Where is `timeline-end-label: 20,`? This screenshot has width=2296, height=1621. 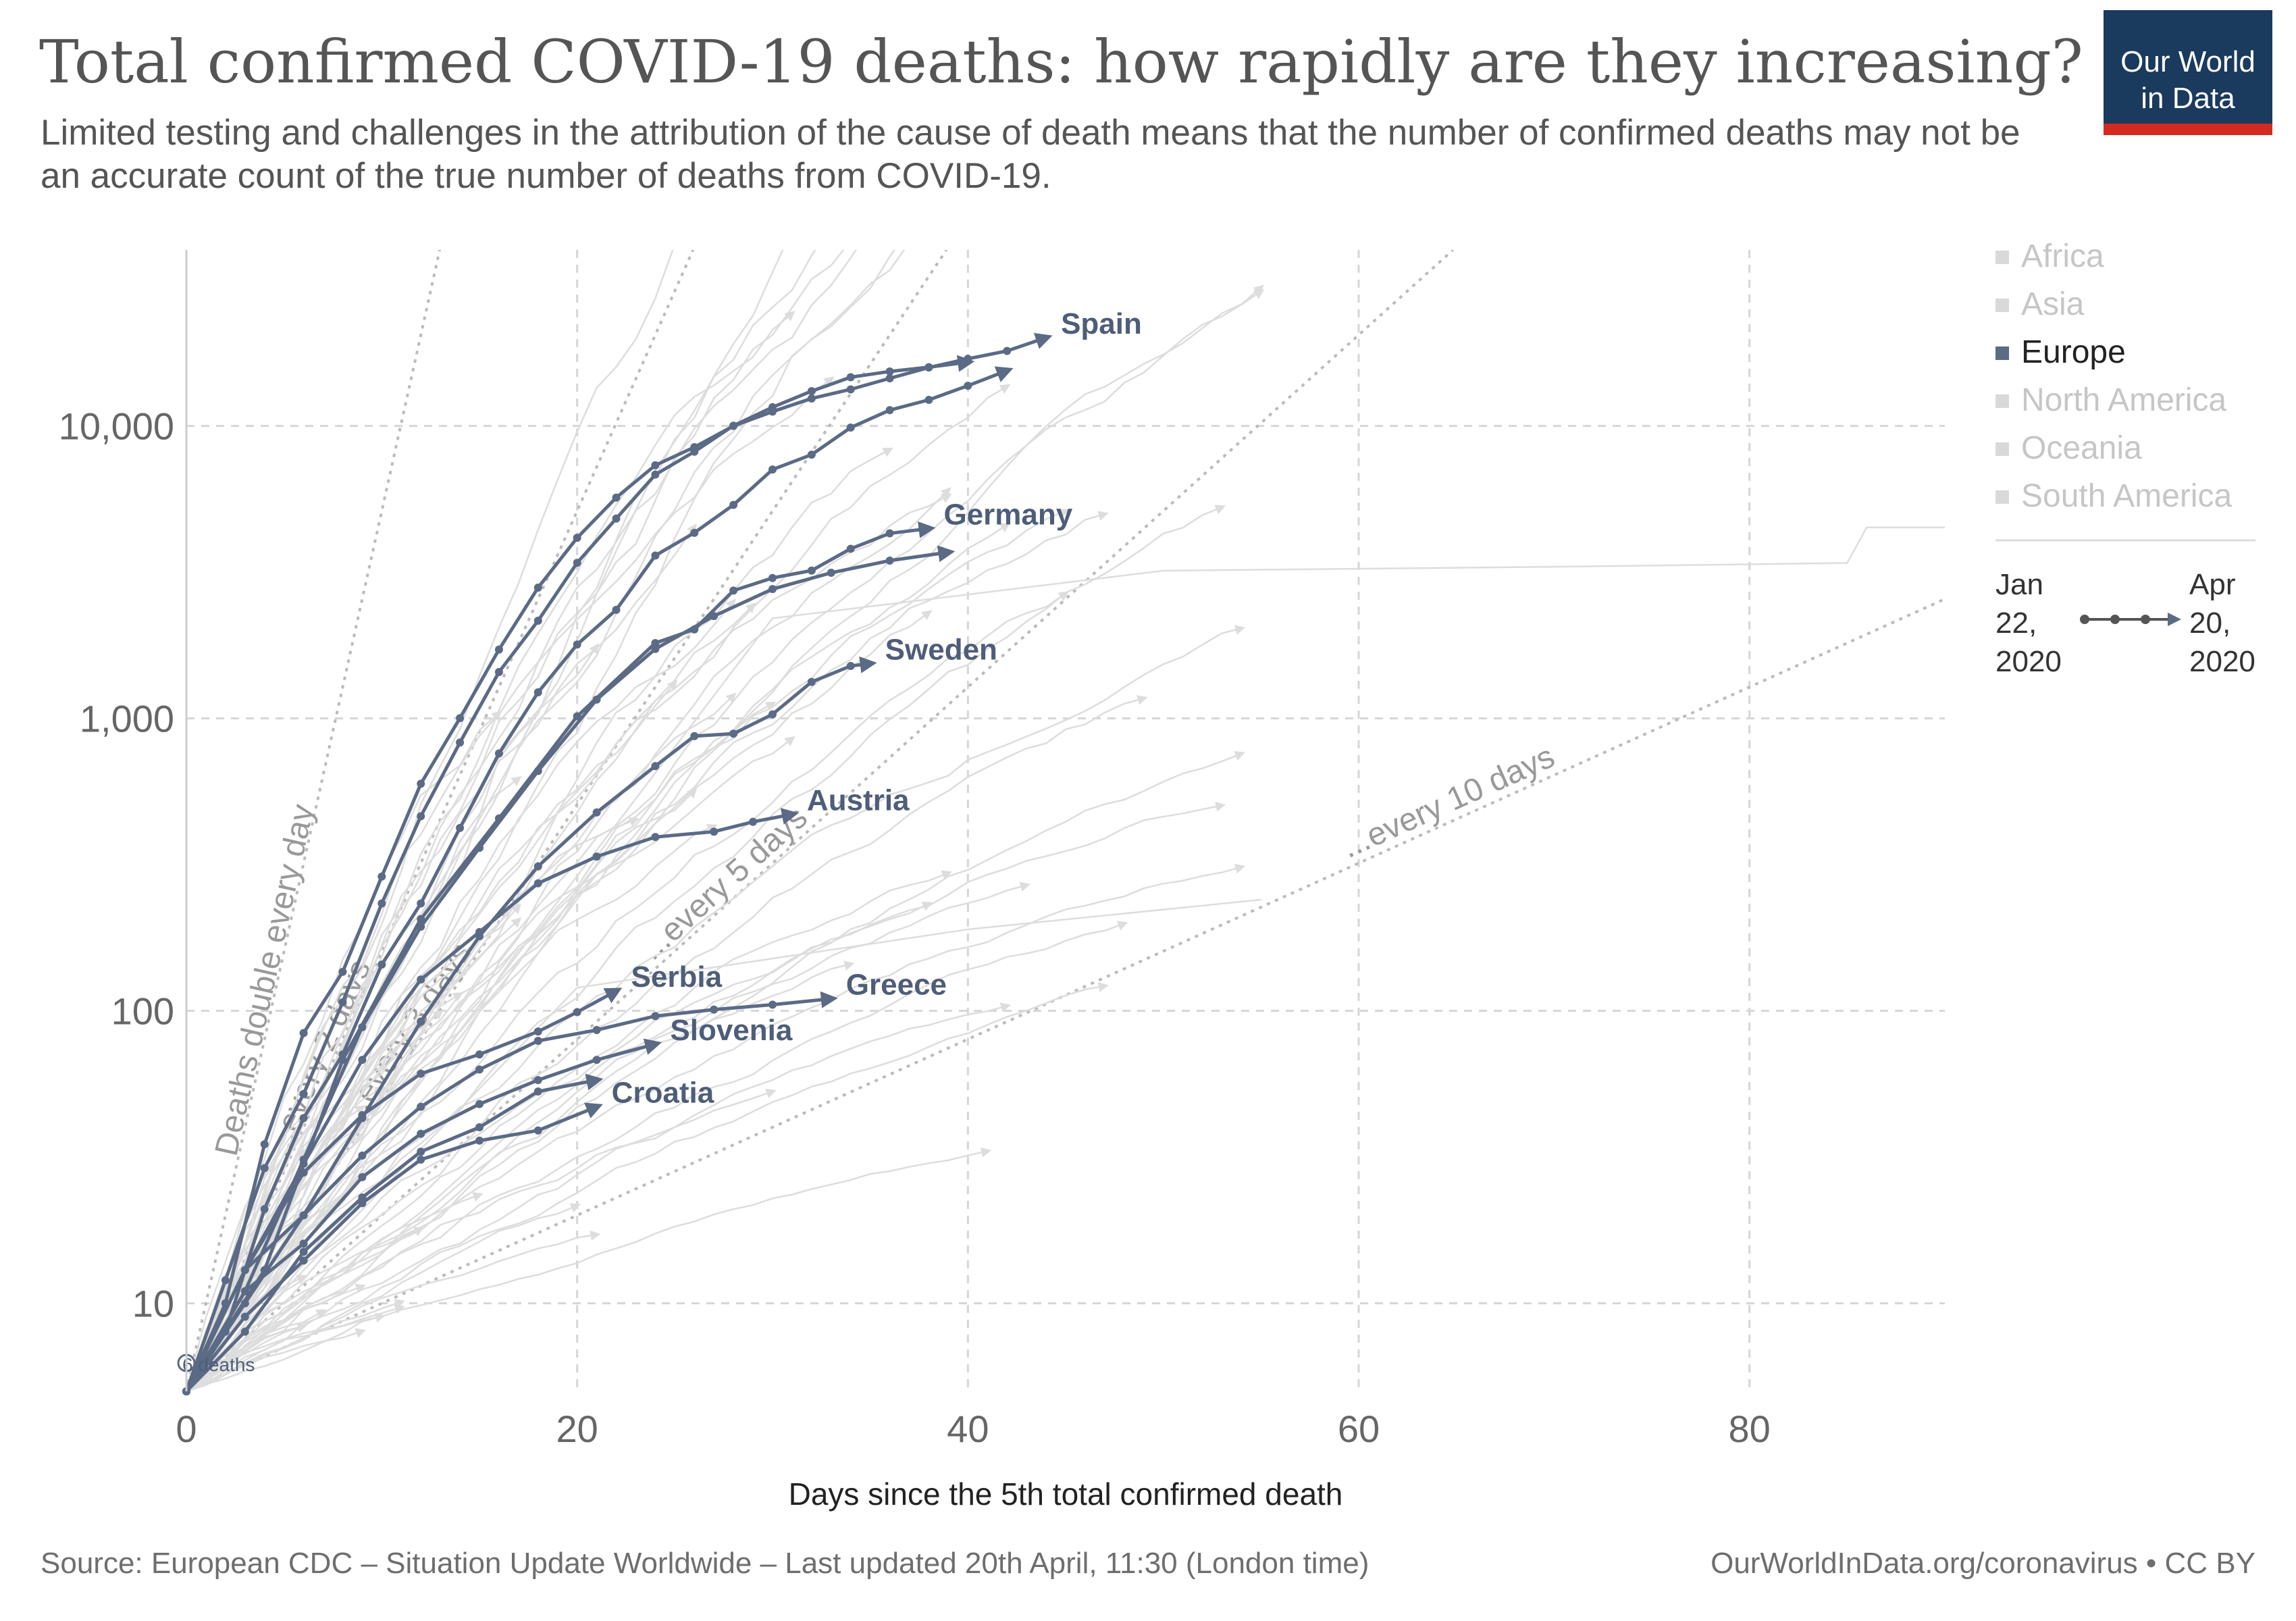
timeline-end-label: 20, is located at coordinates (2209, 623).